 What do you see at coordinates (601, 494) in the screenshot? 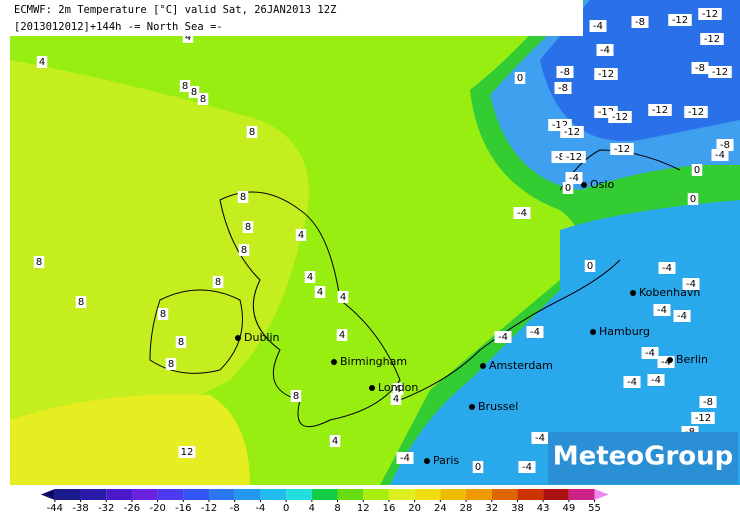
I see `legend-end-high` at bounding box center [601, 494].